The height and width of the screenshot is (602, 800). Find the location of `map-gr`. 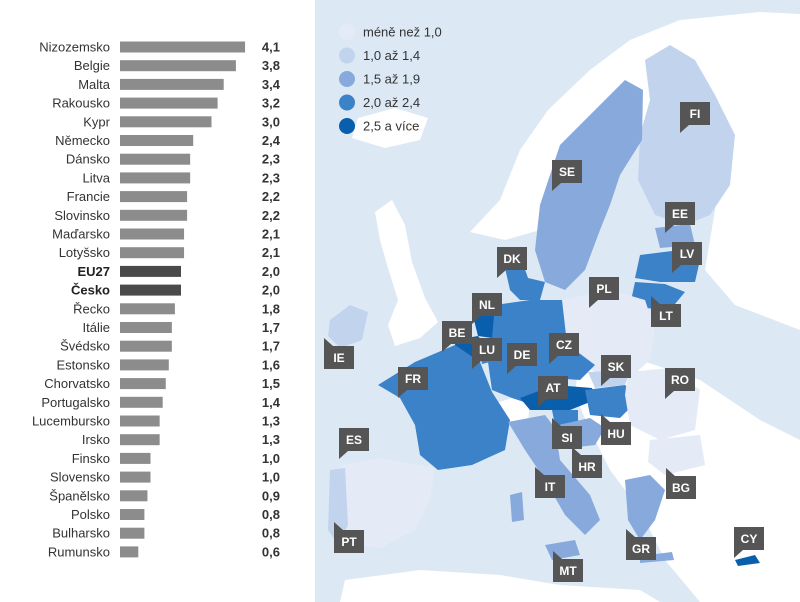

map-gr is located at coordinates (645, 507).